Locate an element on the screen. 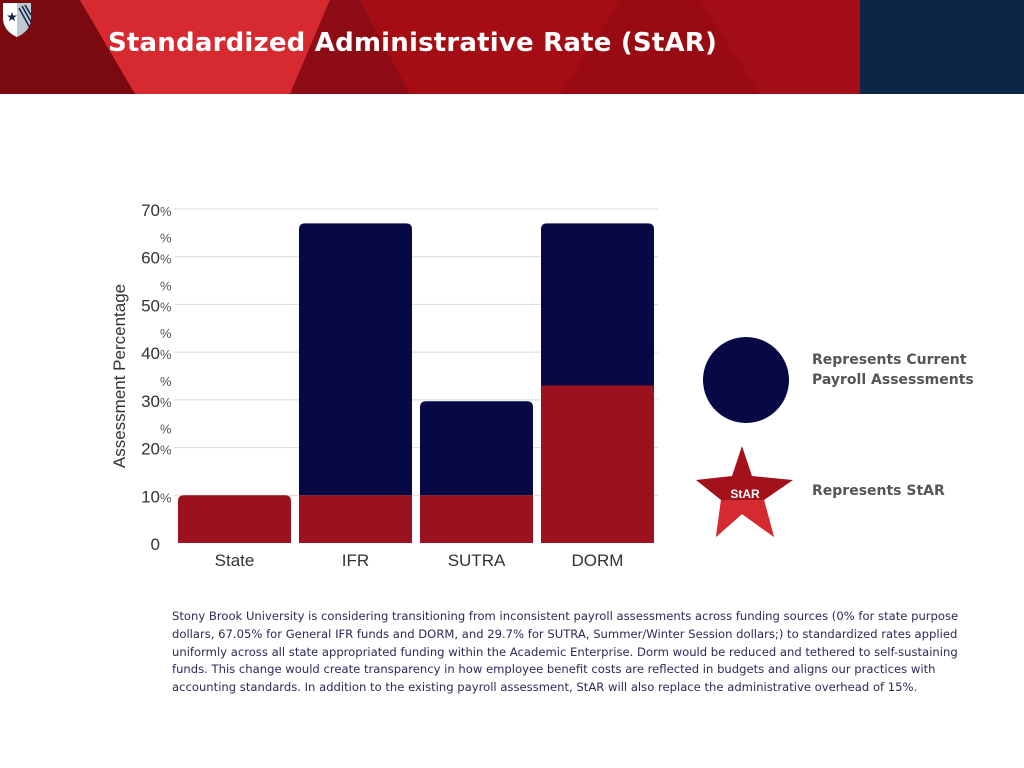 The width and height of the screenshot is (1024, 768). header-background is located at coordinates (512, 47).